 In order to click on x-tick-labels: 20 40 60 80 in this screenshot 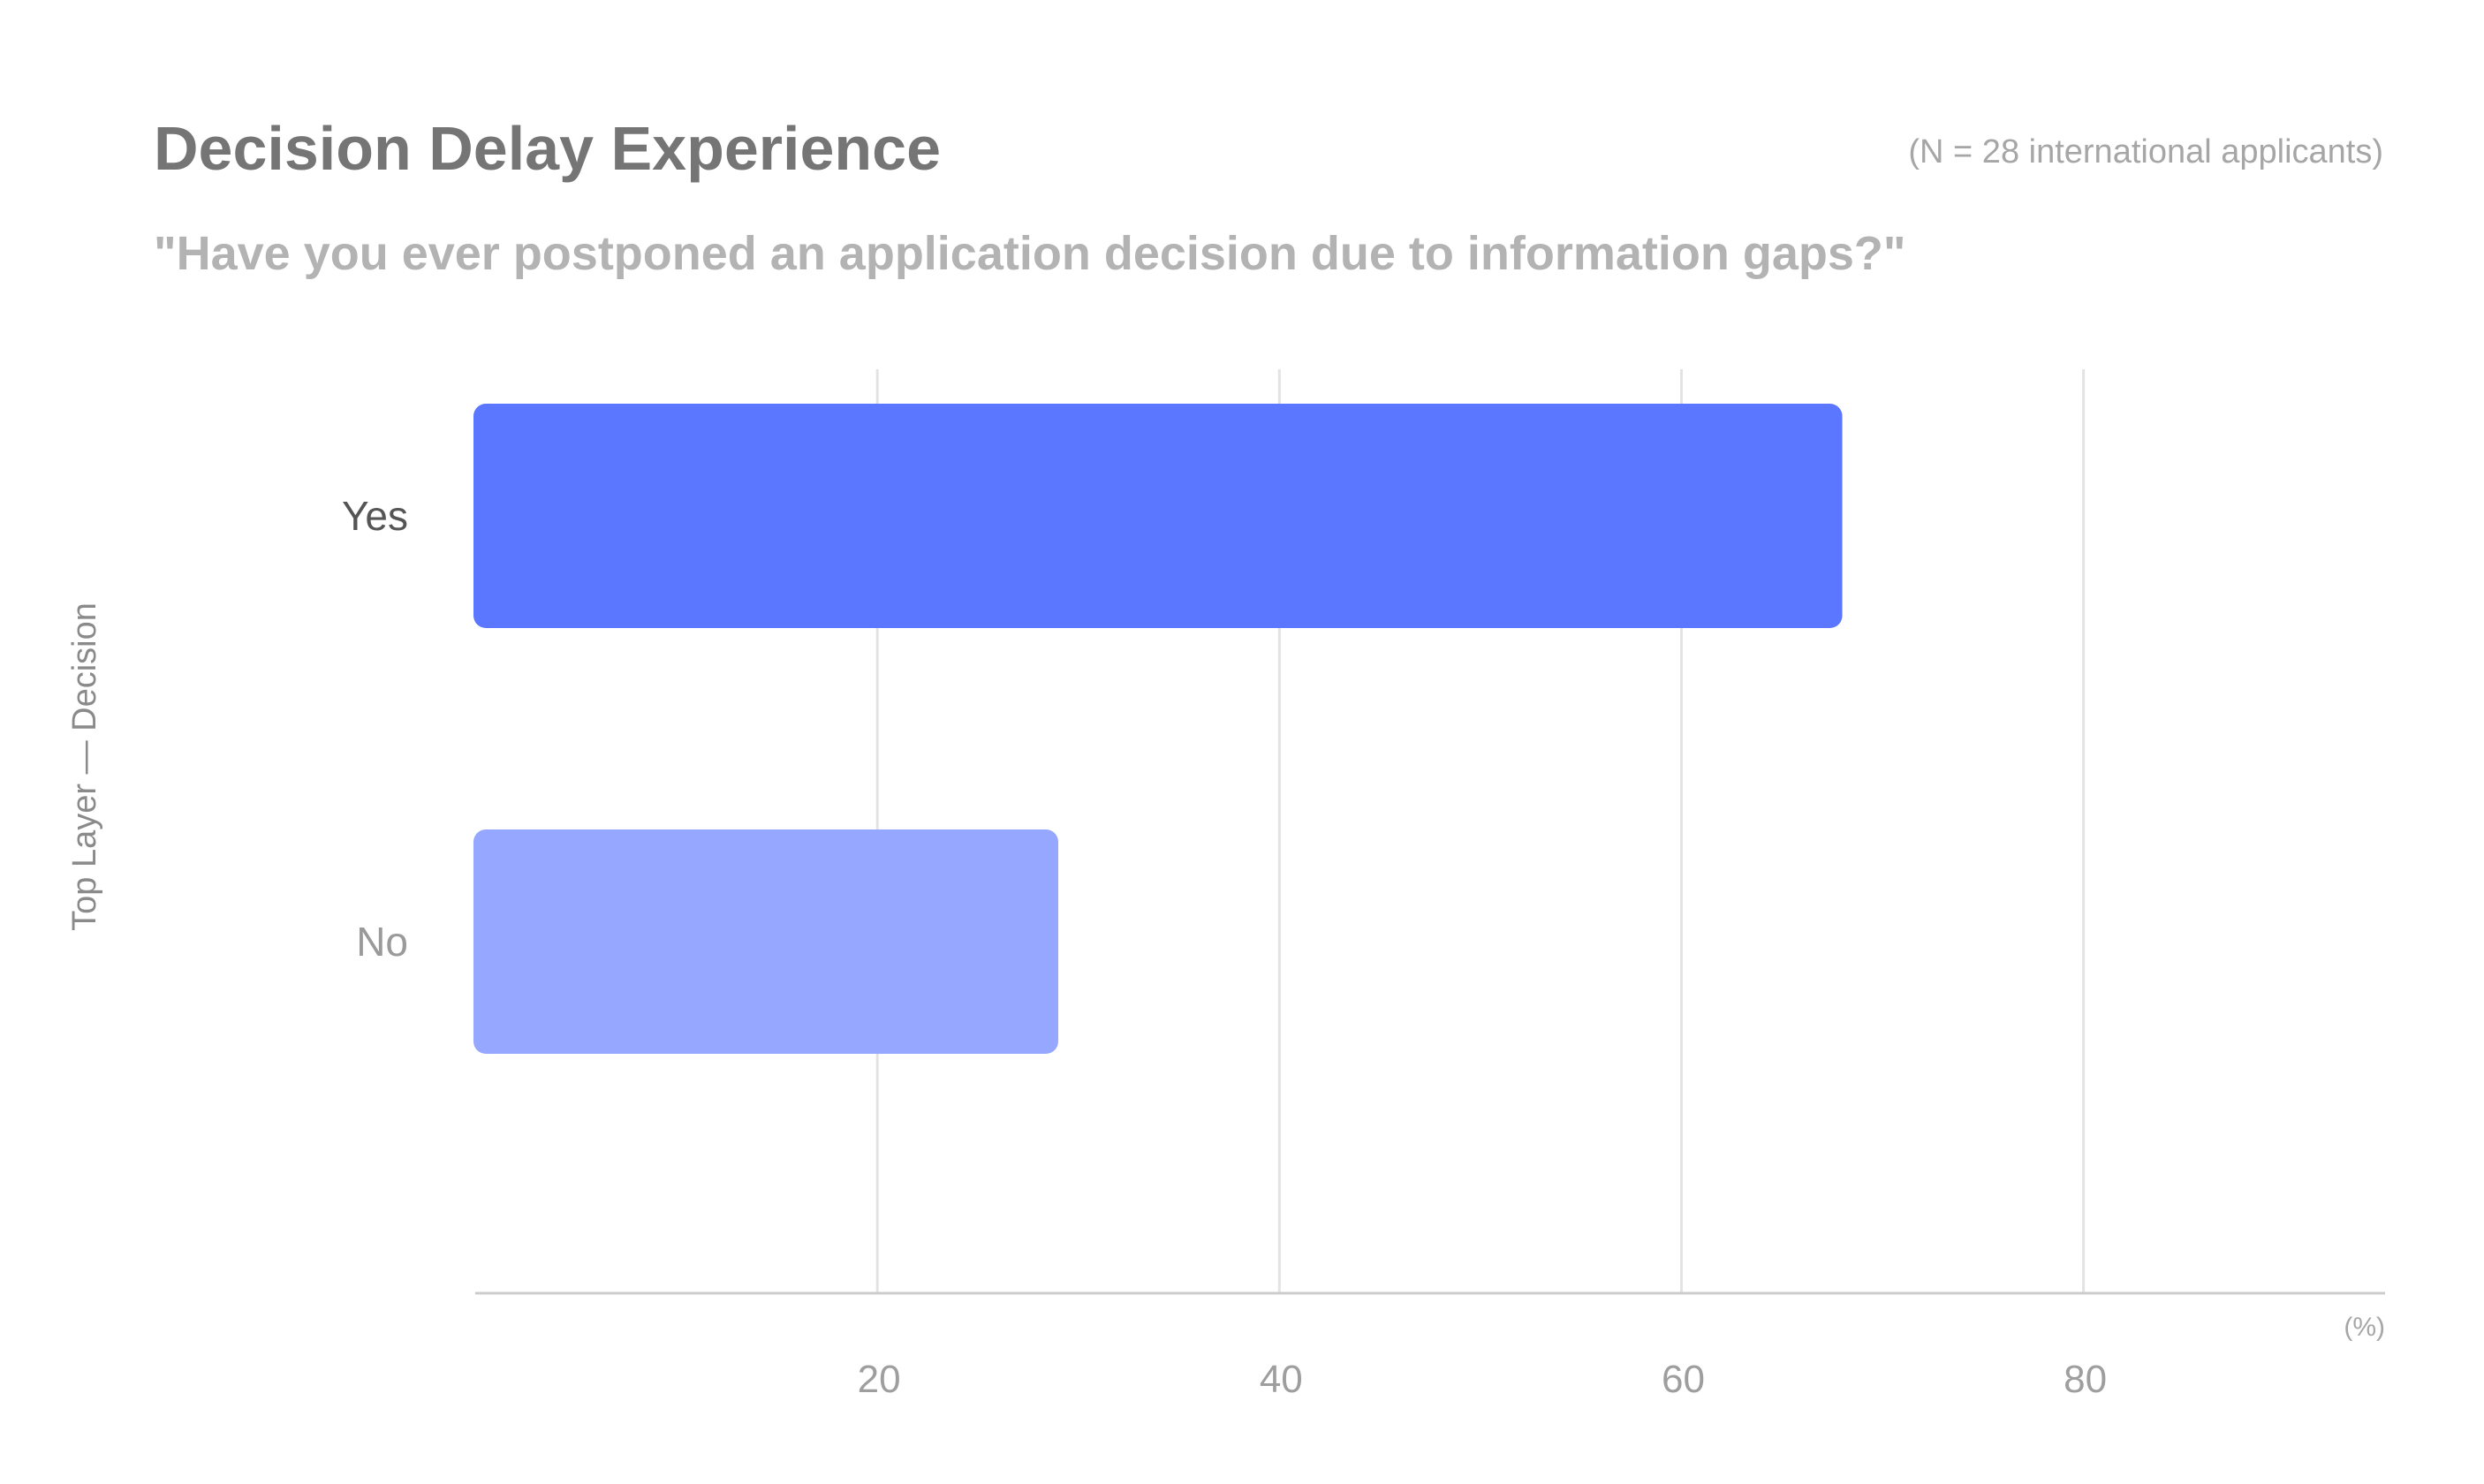, I will do `click(1482, 1379)`.